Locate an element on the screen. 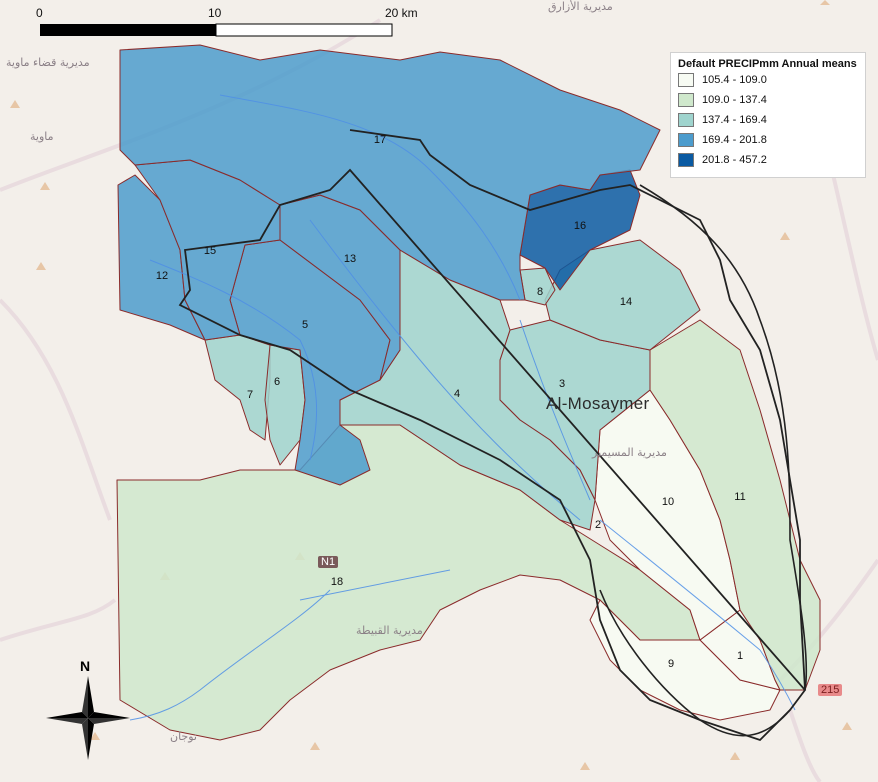  label-1: 1 is located at coordinates (740, 656).